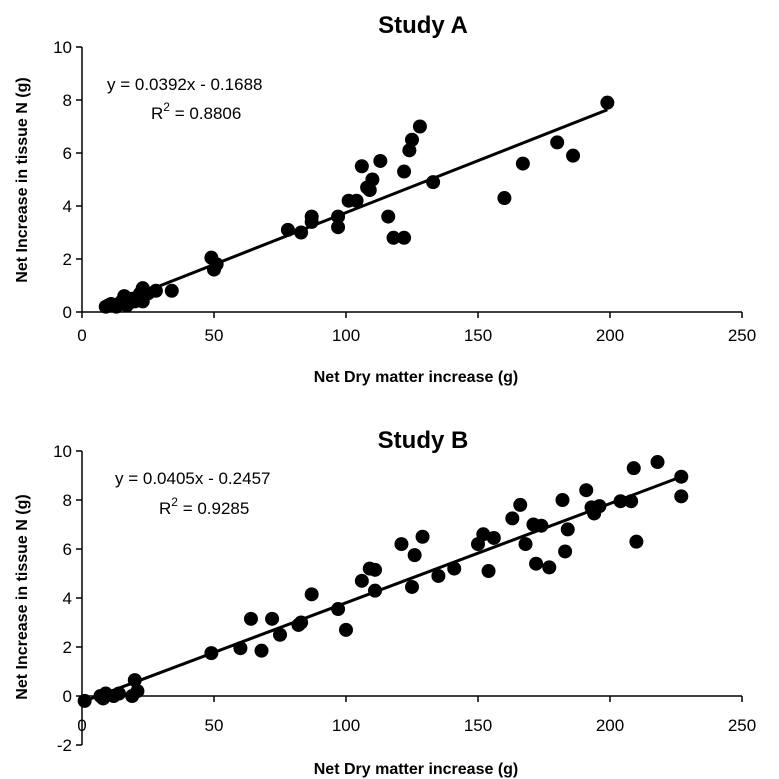 The image size is (779, 779). I want to click on chart-title: Study B, so click(423, 440).